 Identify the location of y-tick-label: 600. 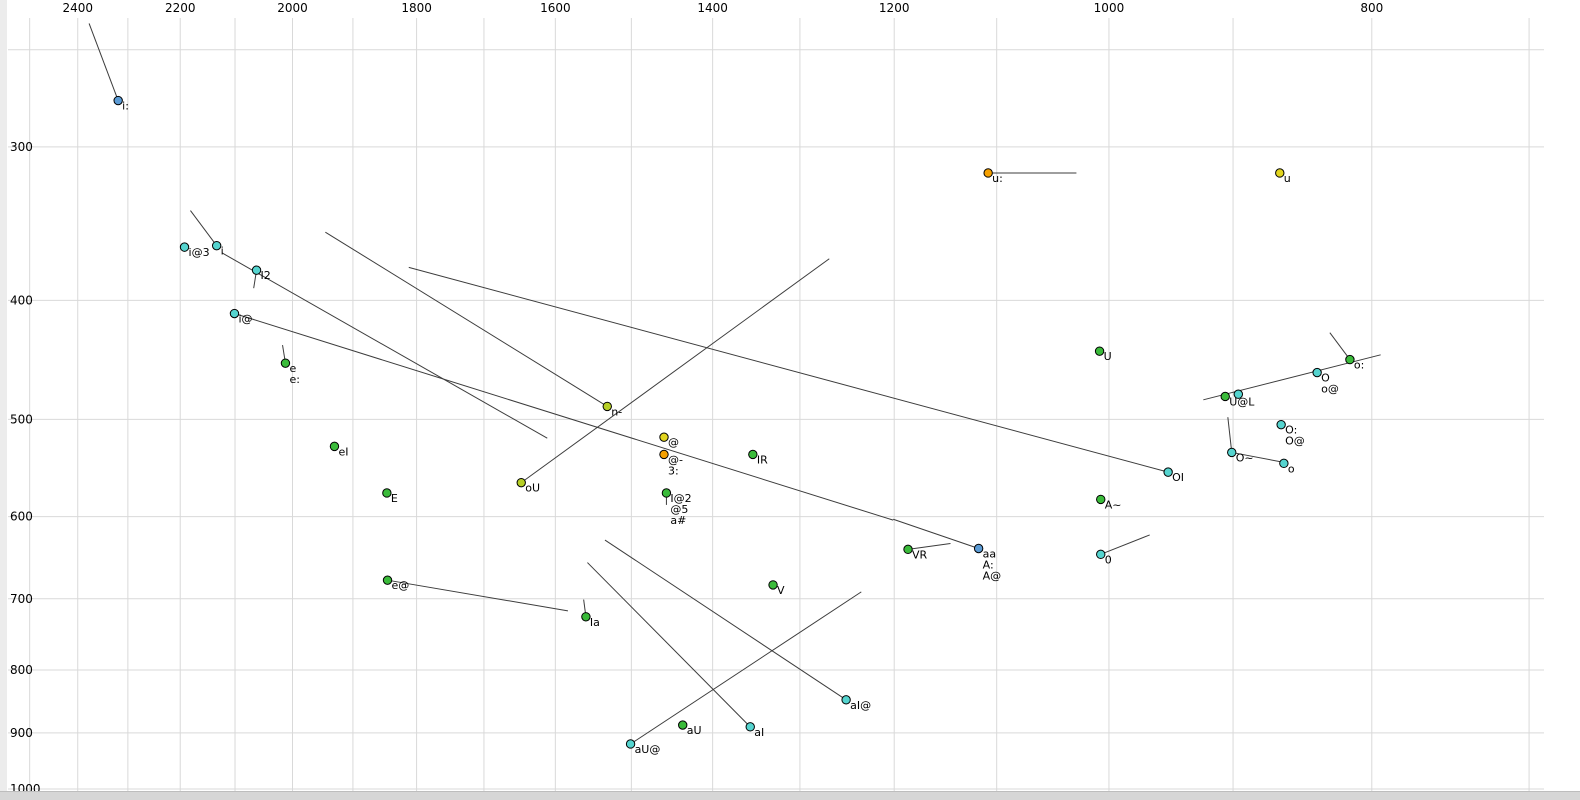
(21, 517).